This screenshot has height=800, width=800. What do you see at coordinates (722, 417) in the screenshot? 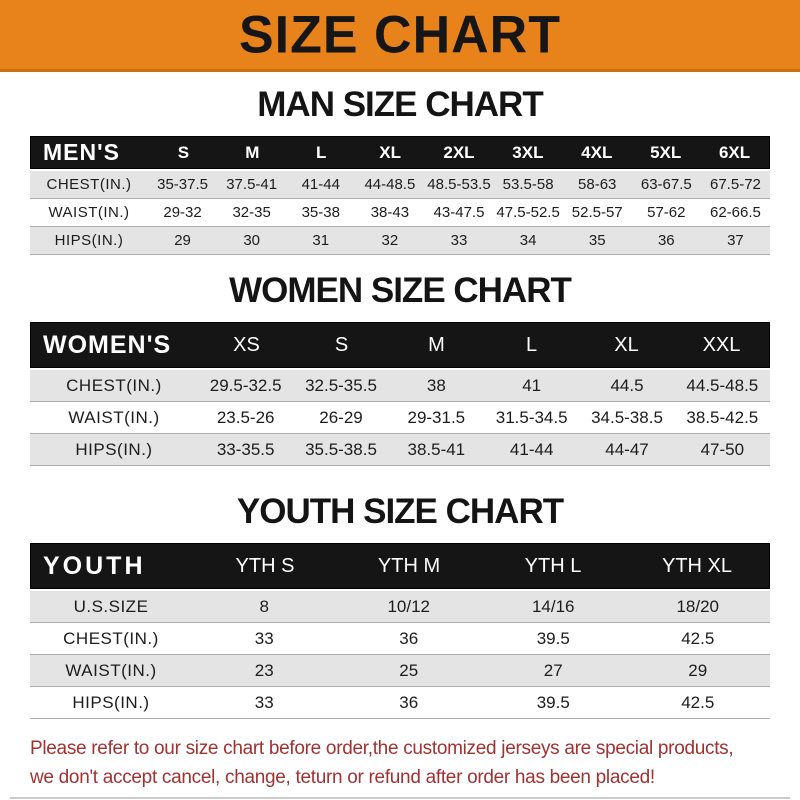
I see `value-cell: 38.5-42.5` at bounding box center [722, 417].